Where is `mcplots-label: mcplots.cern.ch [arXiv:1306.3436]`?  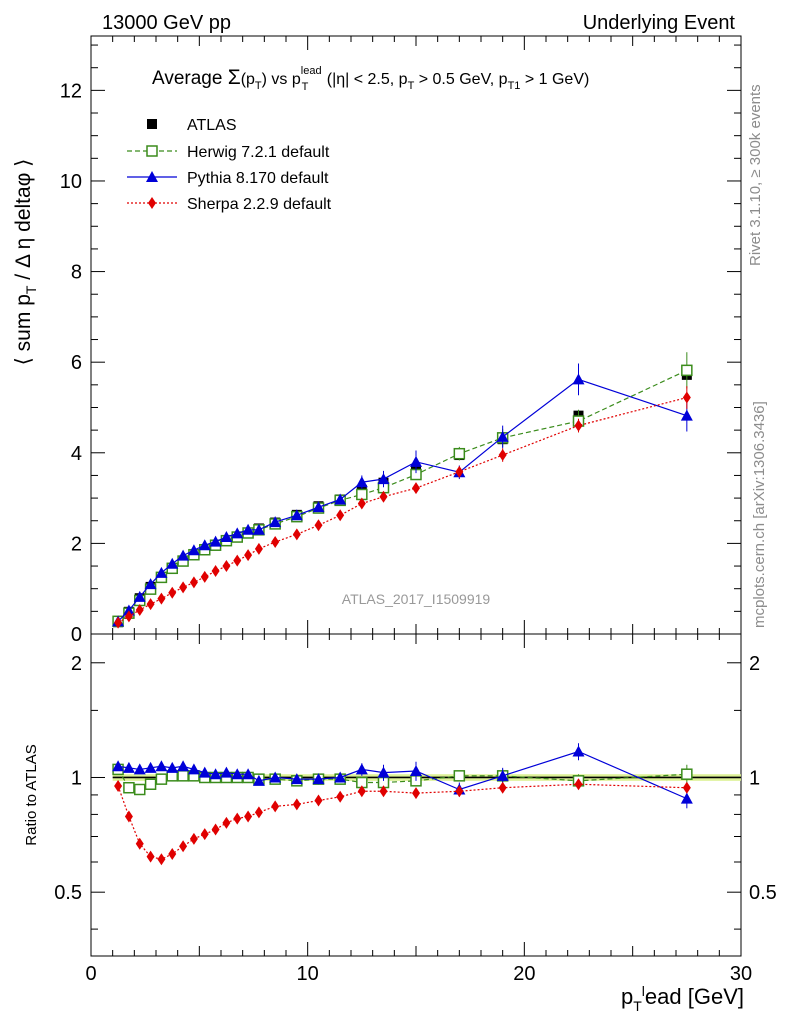
mcplots-label: mcplots.cern.ch [arXiv:1306.3436] is located at coordinates (759, 514).